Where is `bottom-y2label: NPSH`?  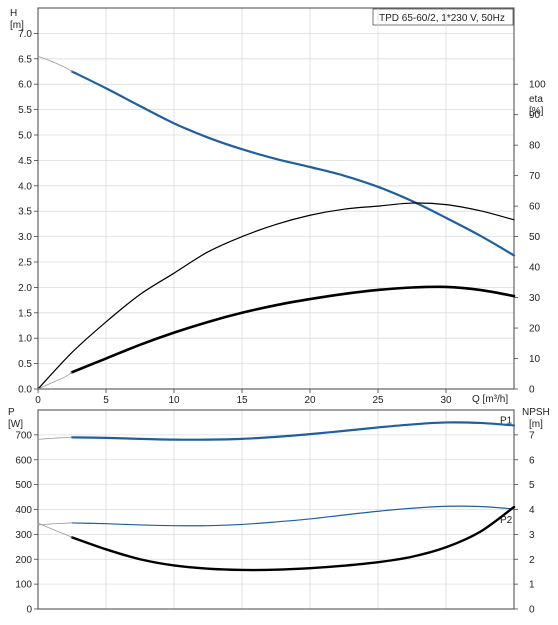 bottom-y2label: NPSH is located at coordinates (536, 412).